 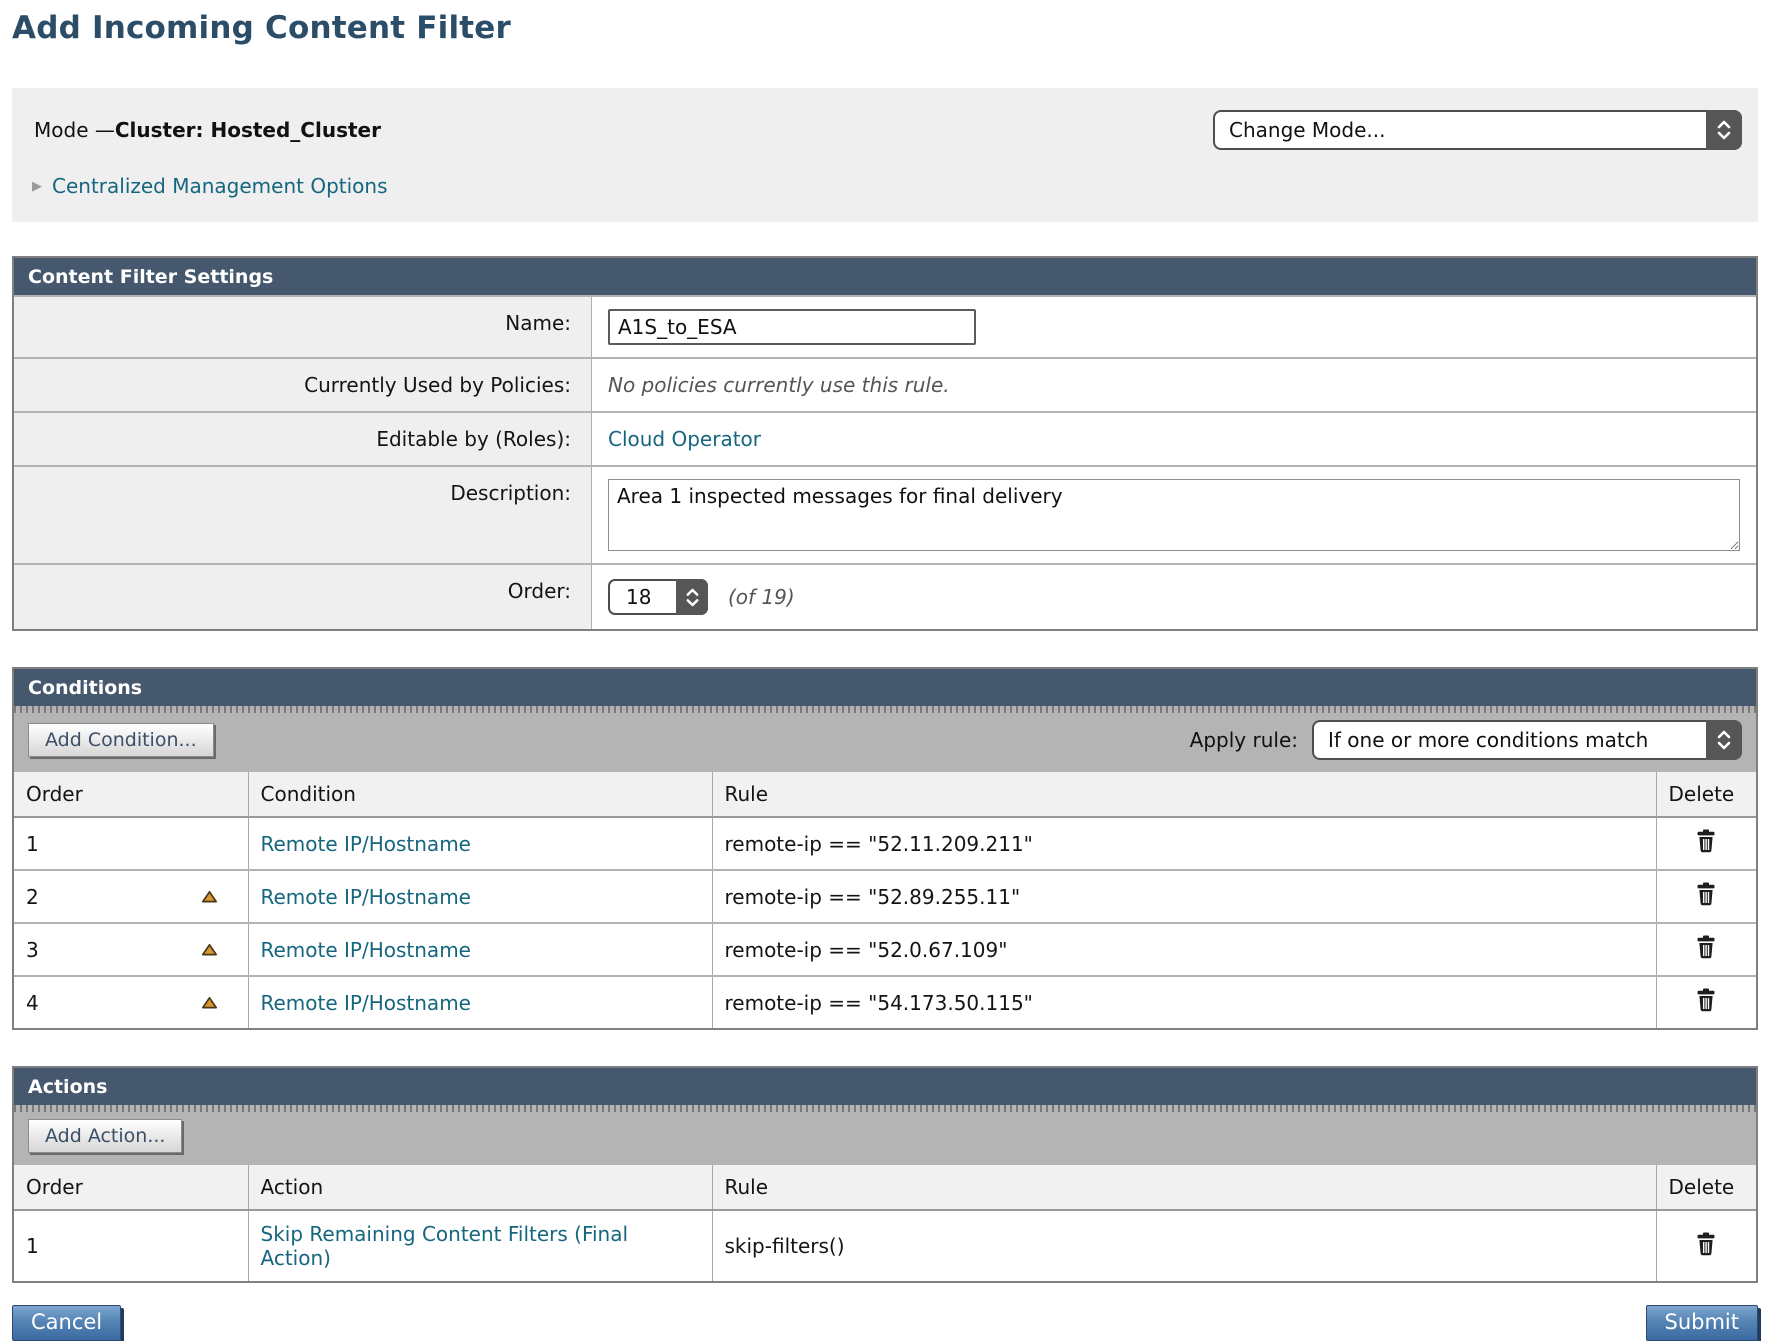 I want to click on apply-rule-label: Apply rule:, so click(x=1243, y=740).